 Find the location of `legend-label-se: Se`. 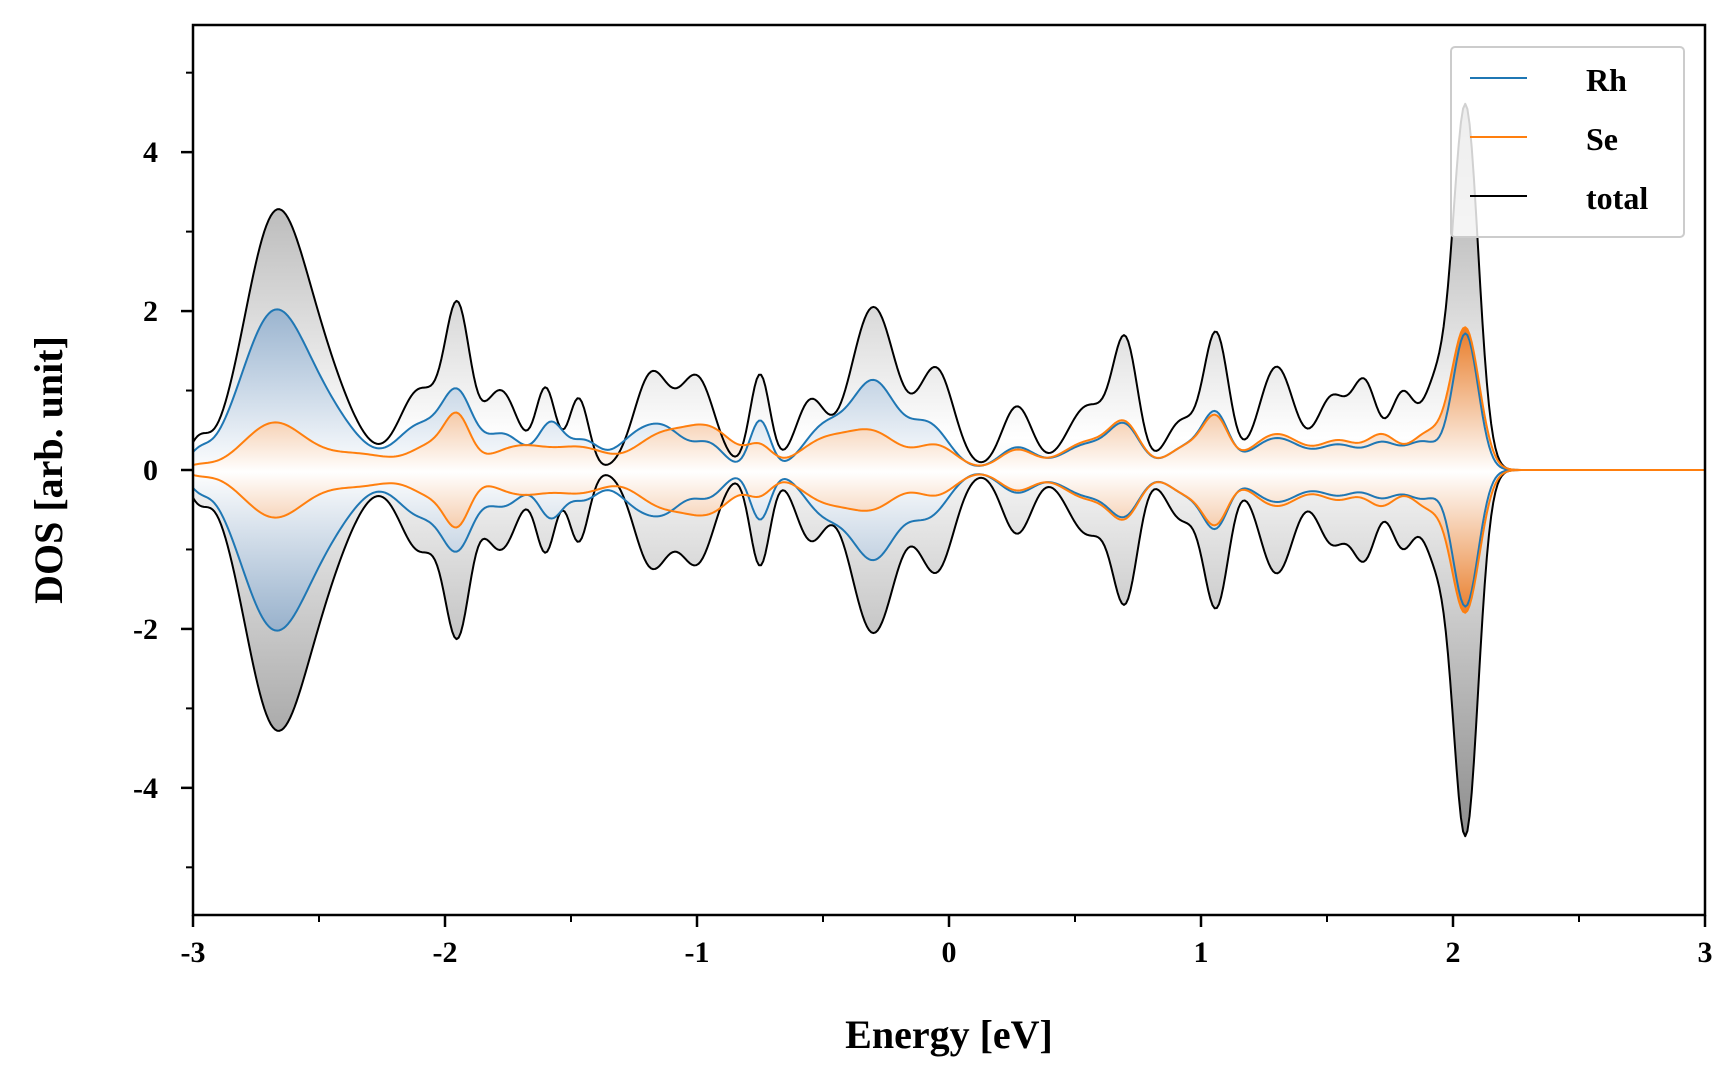

legend-label-se: Se is located at coordinates (1602, 139).